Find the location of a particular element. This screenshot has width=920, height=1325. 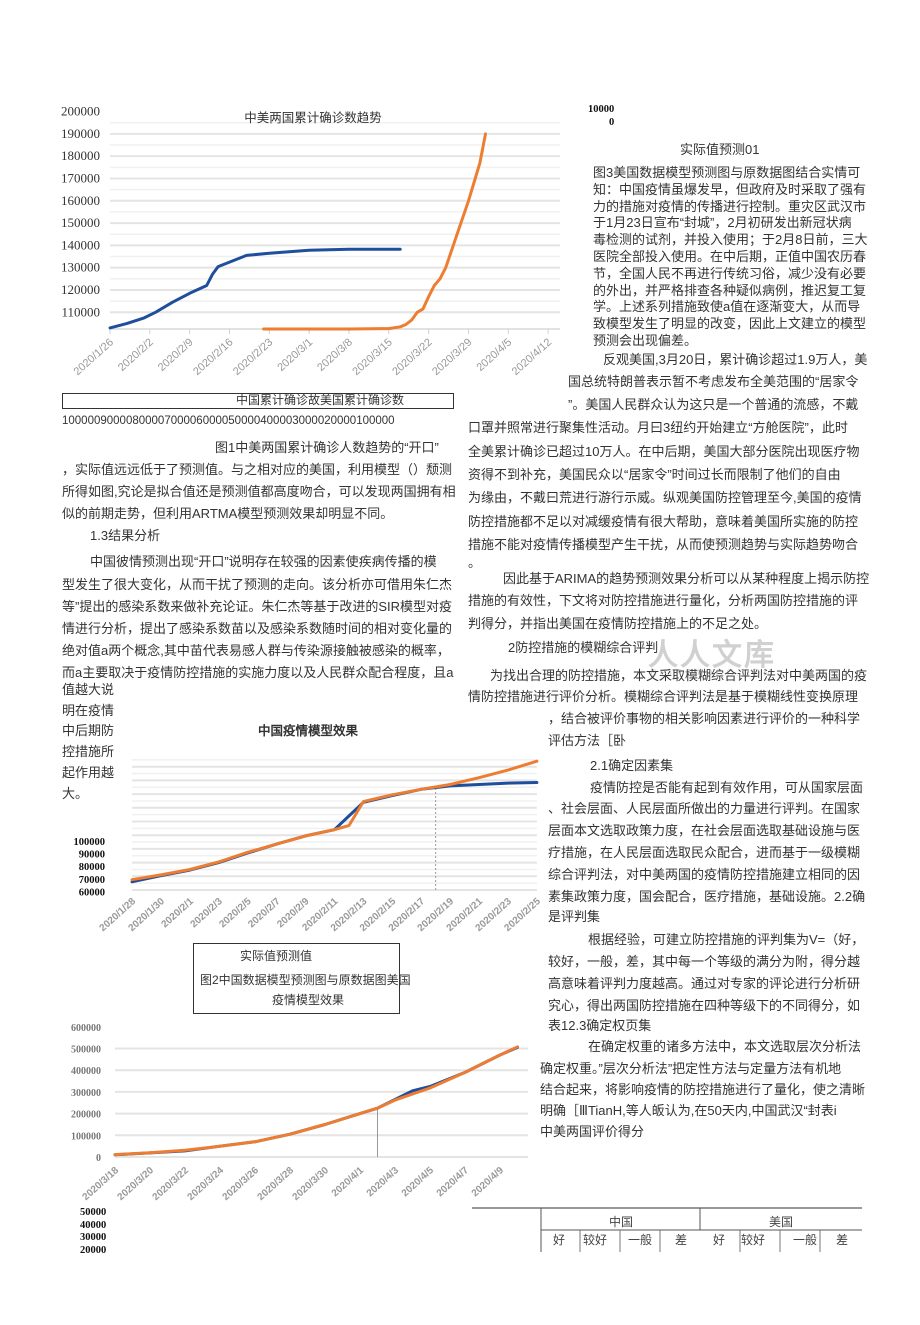

paragraph-line: 根据经验，可建立防控措施的评判集为V=（好， is located at coordinates (726, 939).